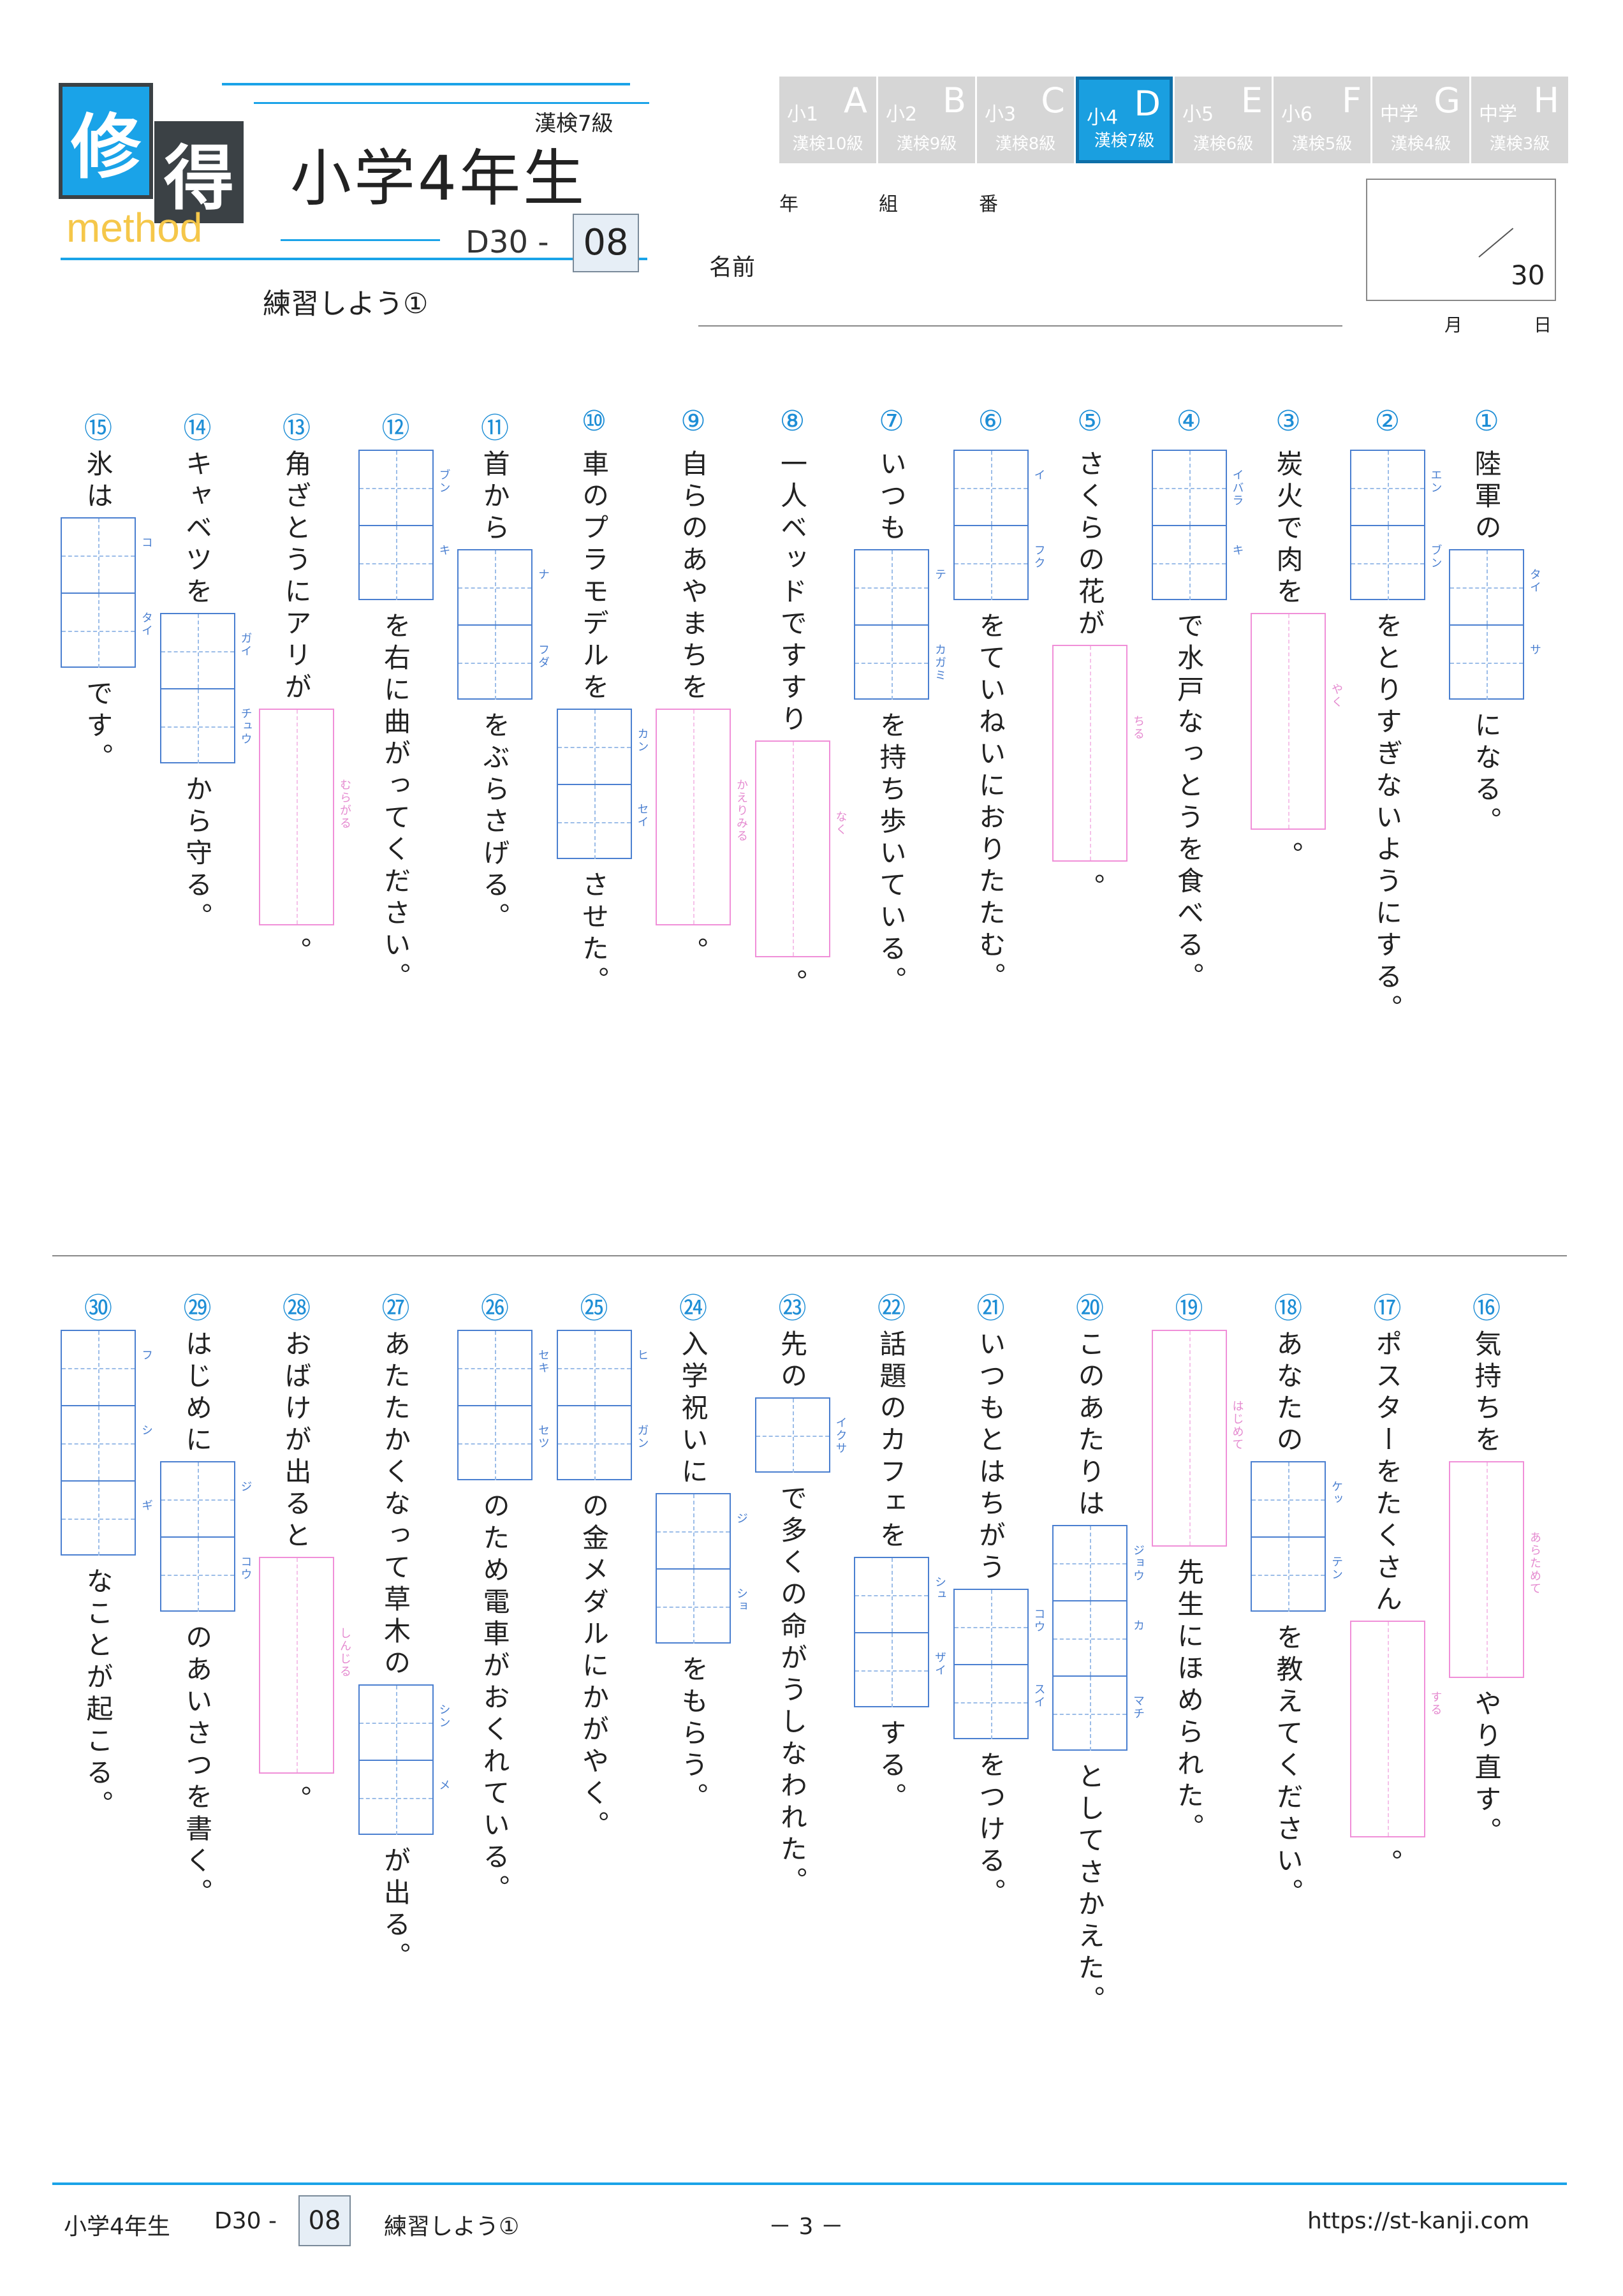 The image size is (1623, 2296). What do you see at coordinates (1486, 421) in the screenshot?
I see `question-number: ①` at bounding box center [1486, 421].